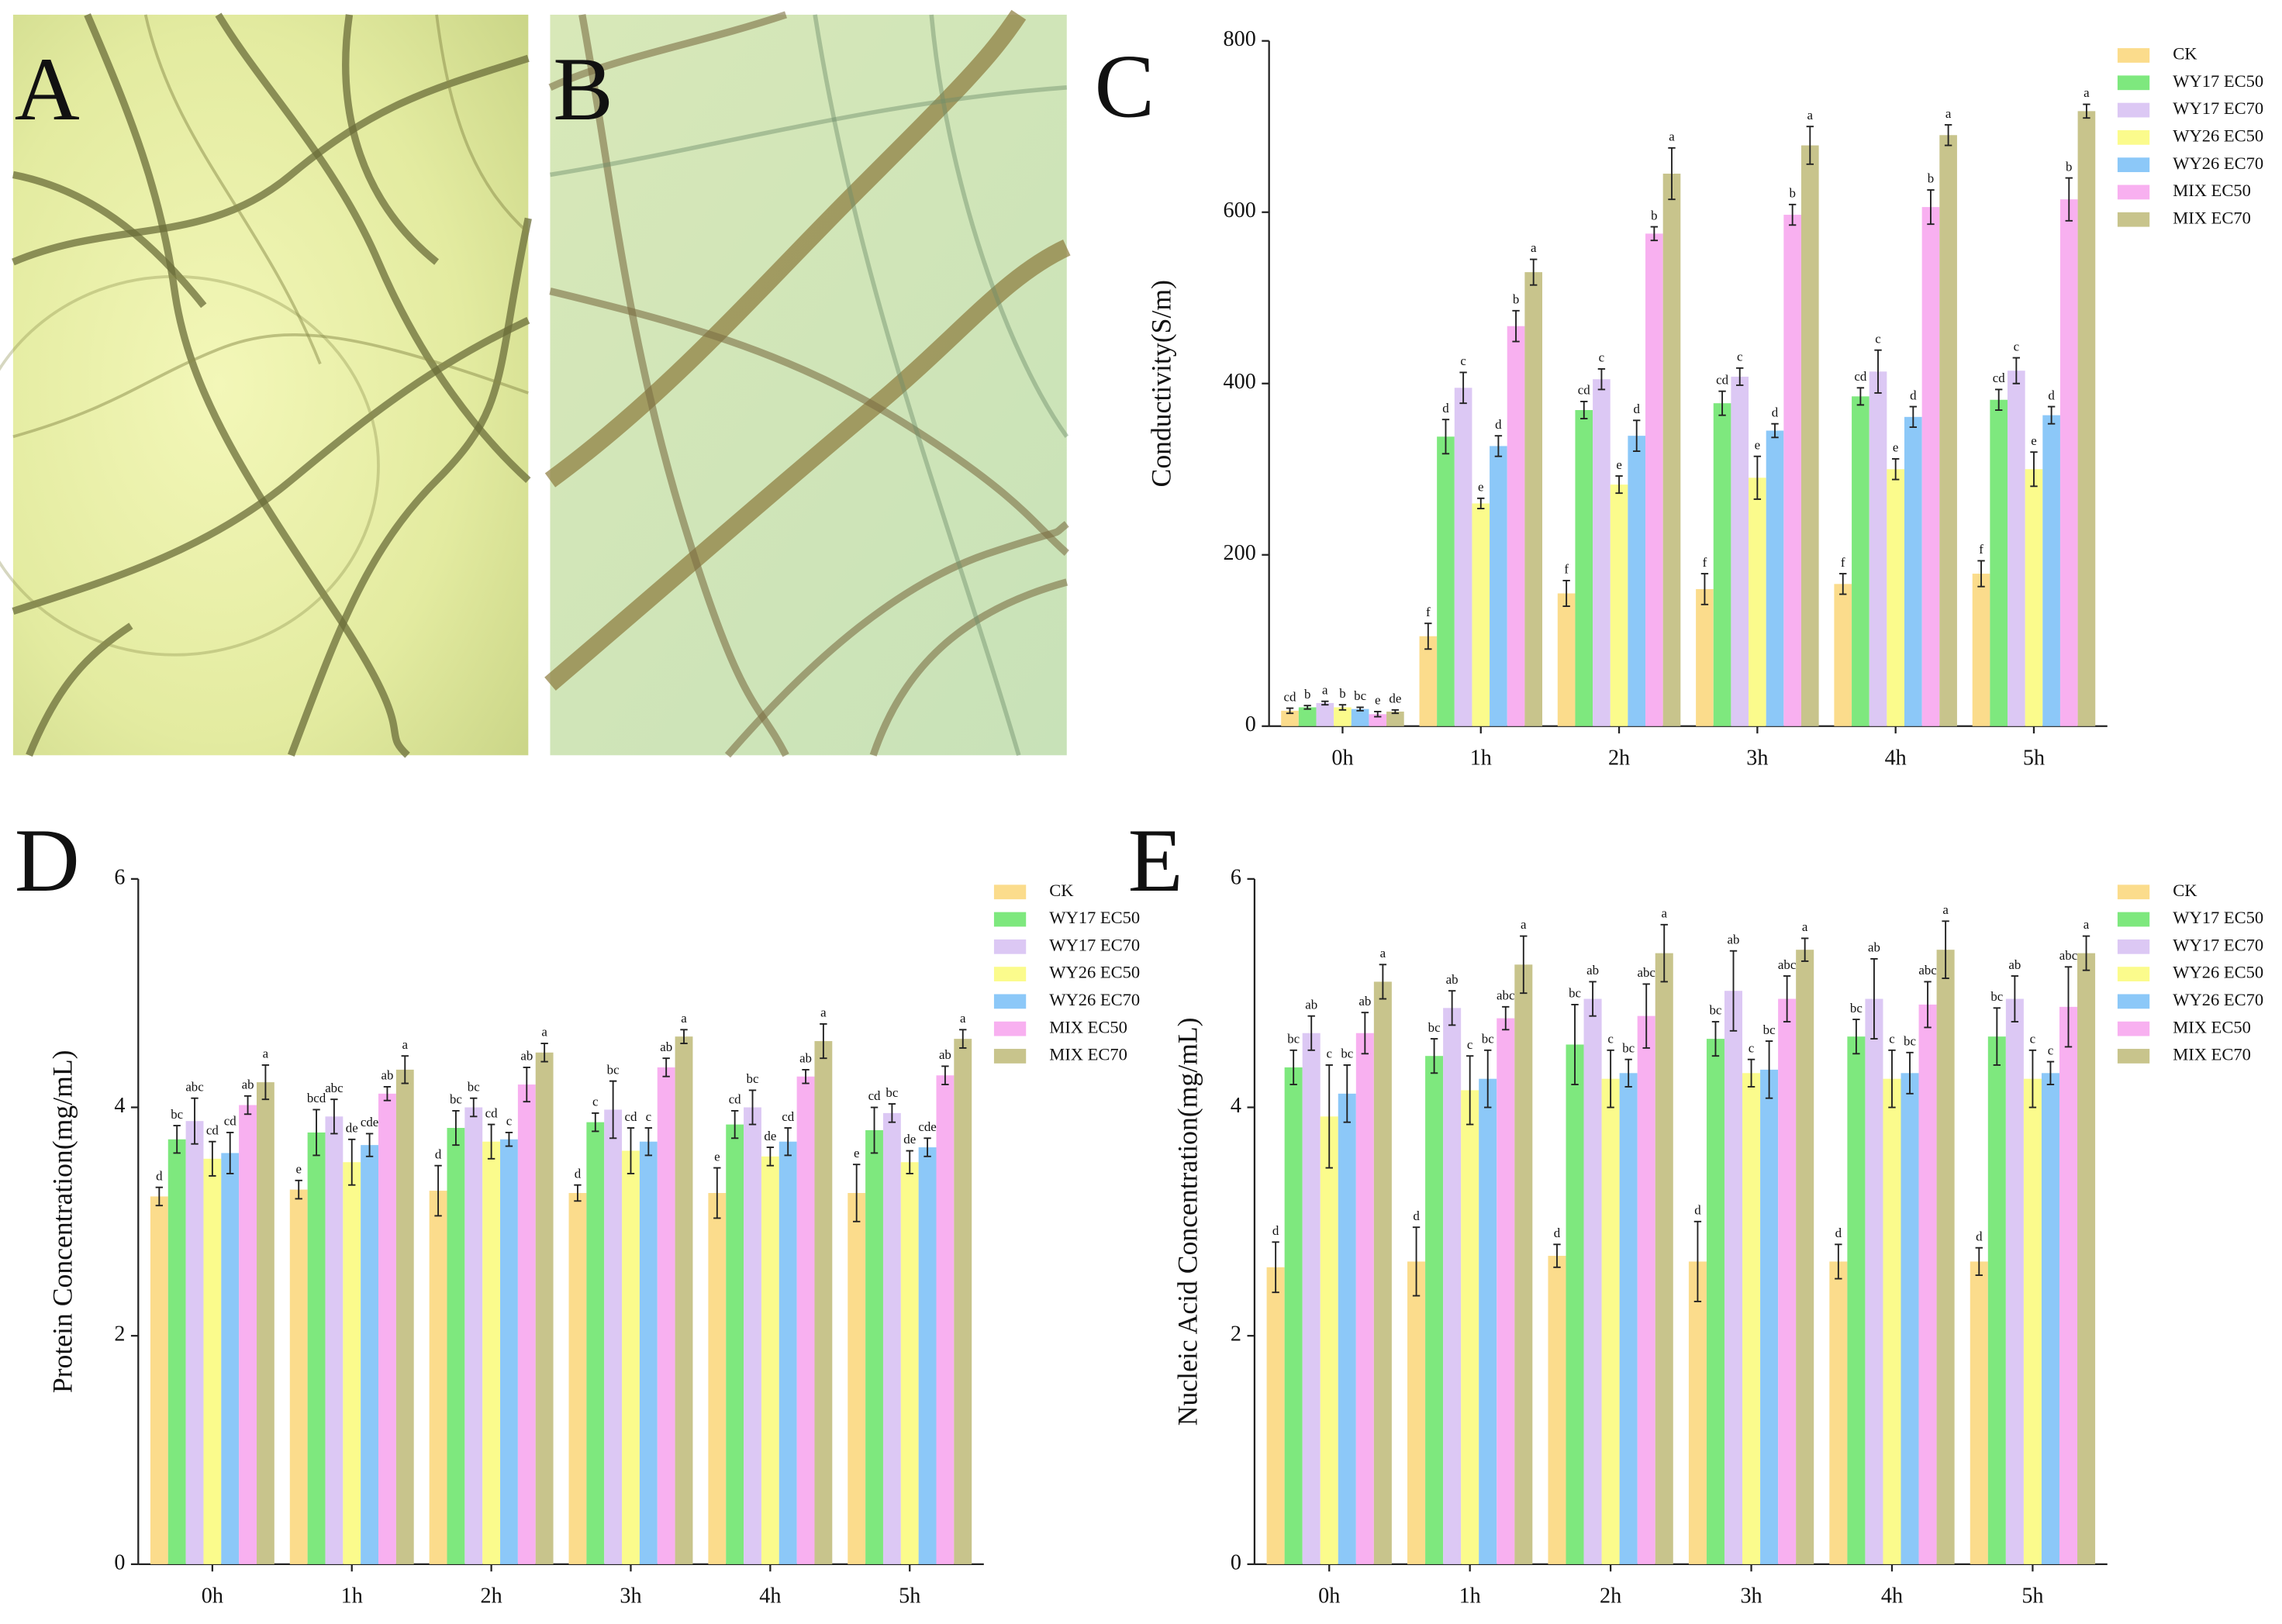 The image size is (2282, 1624). I want to click on significance-letter: de, so click(909, 1139).